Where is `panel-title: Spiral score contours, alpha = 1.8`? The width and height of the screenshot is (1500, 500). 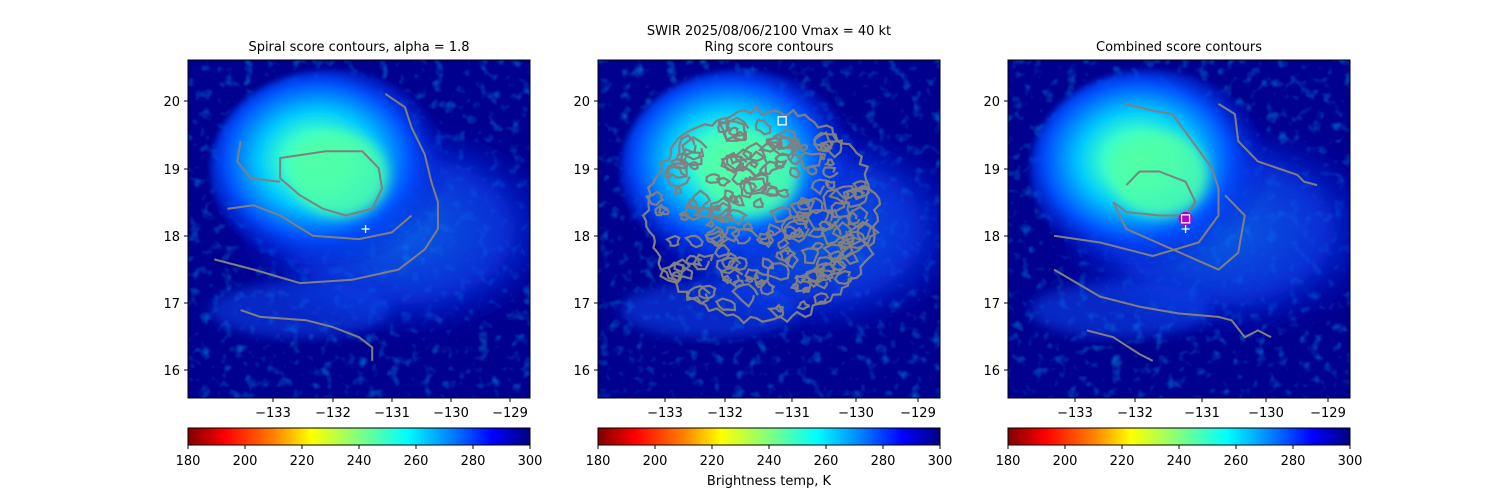 panel-title: Spiral score contours, alpha = 1.8 is located at coordinates (358, 47).